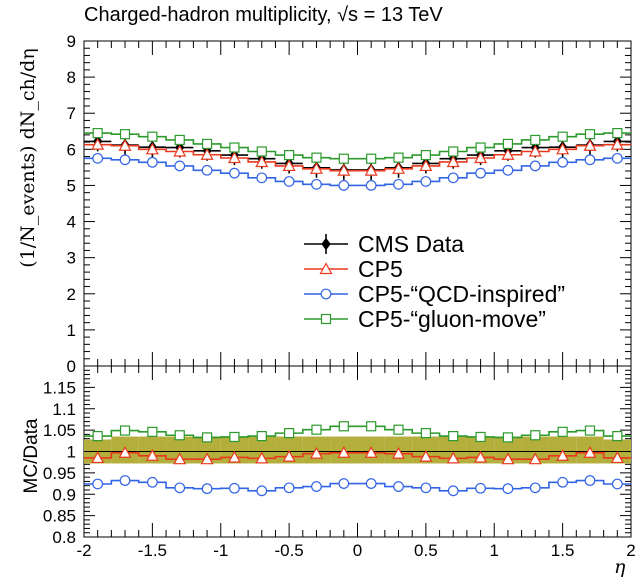 This screenshot has height=582, width=642. What do you see at coordinates (71, 77) in the screenshot?
I see `y-tick-label: 8` at bounding box center [71, 77].